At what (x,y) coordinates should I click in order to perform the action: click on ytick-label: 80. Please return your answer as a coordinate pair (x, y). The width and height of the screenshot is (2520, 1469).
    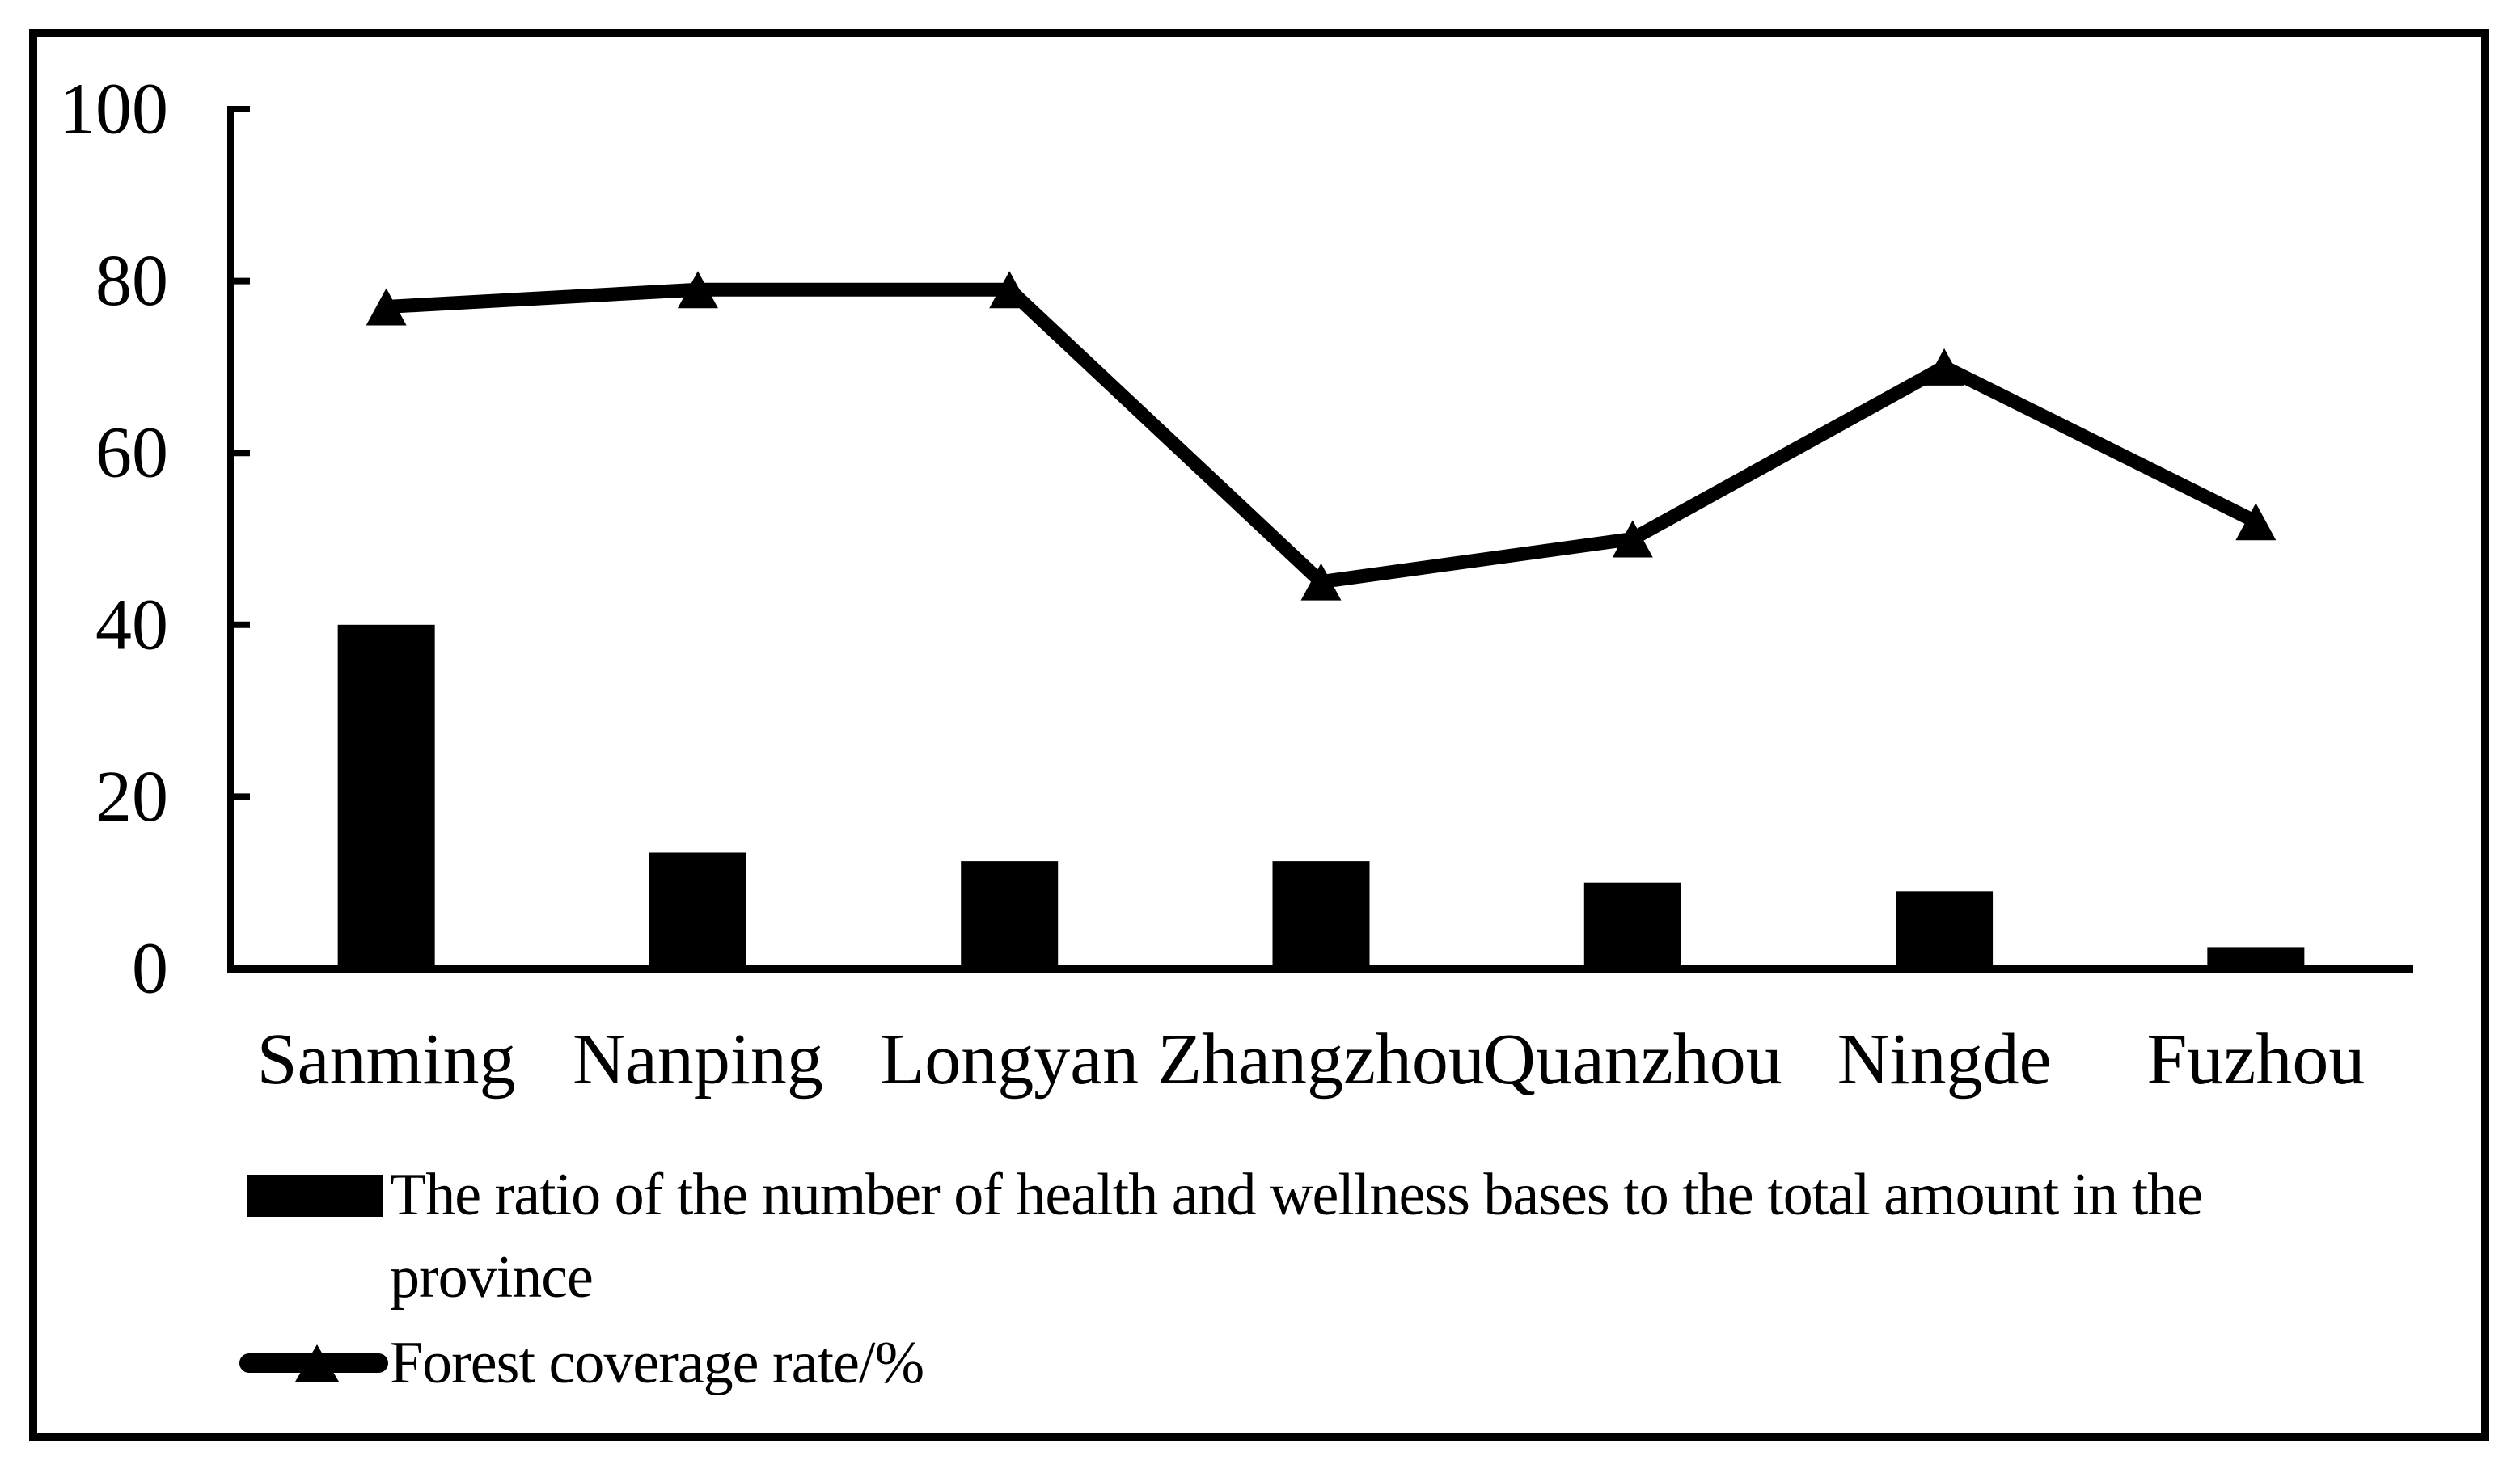
    Looking at the image, I should click on (131, 281).